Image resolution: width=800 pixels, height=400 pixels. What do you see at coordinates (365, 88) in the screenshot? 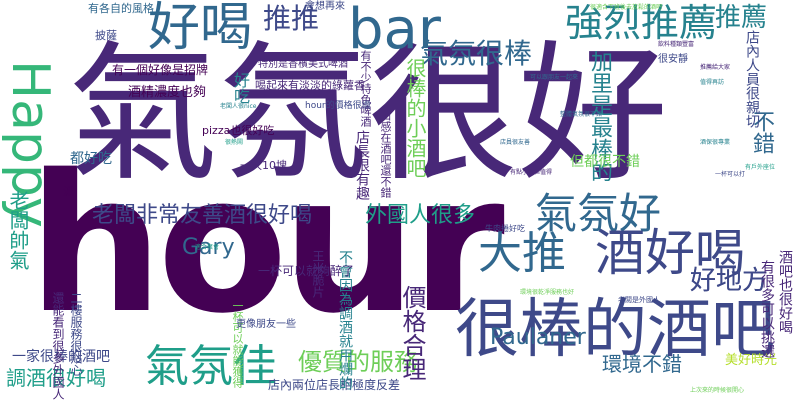
I see `word: 有不少特色啤酒` at bounding box center [365, 88].